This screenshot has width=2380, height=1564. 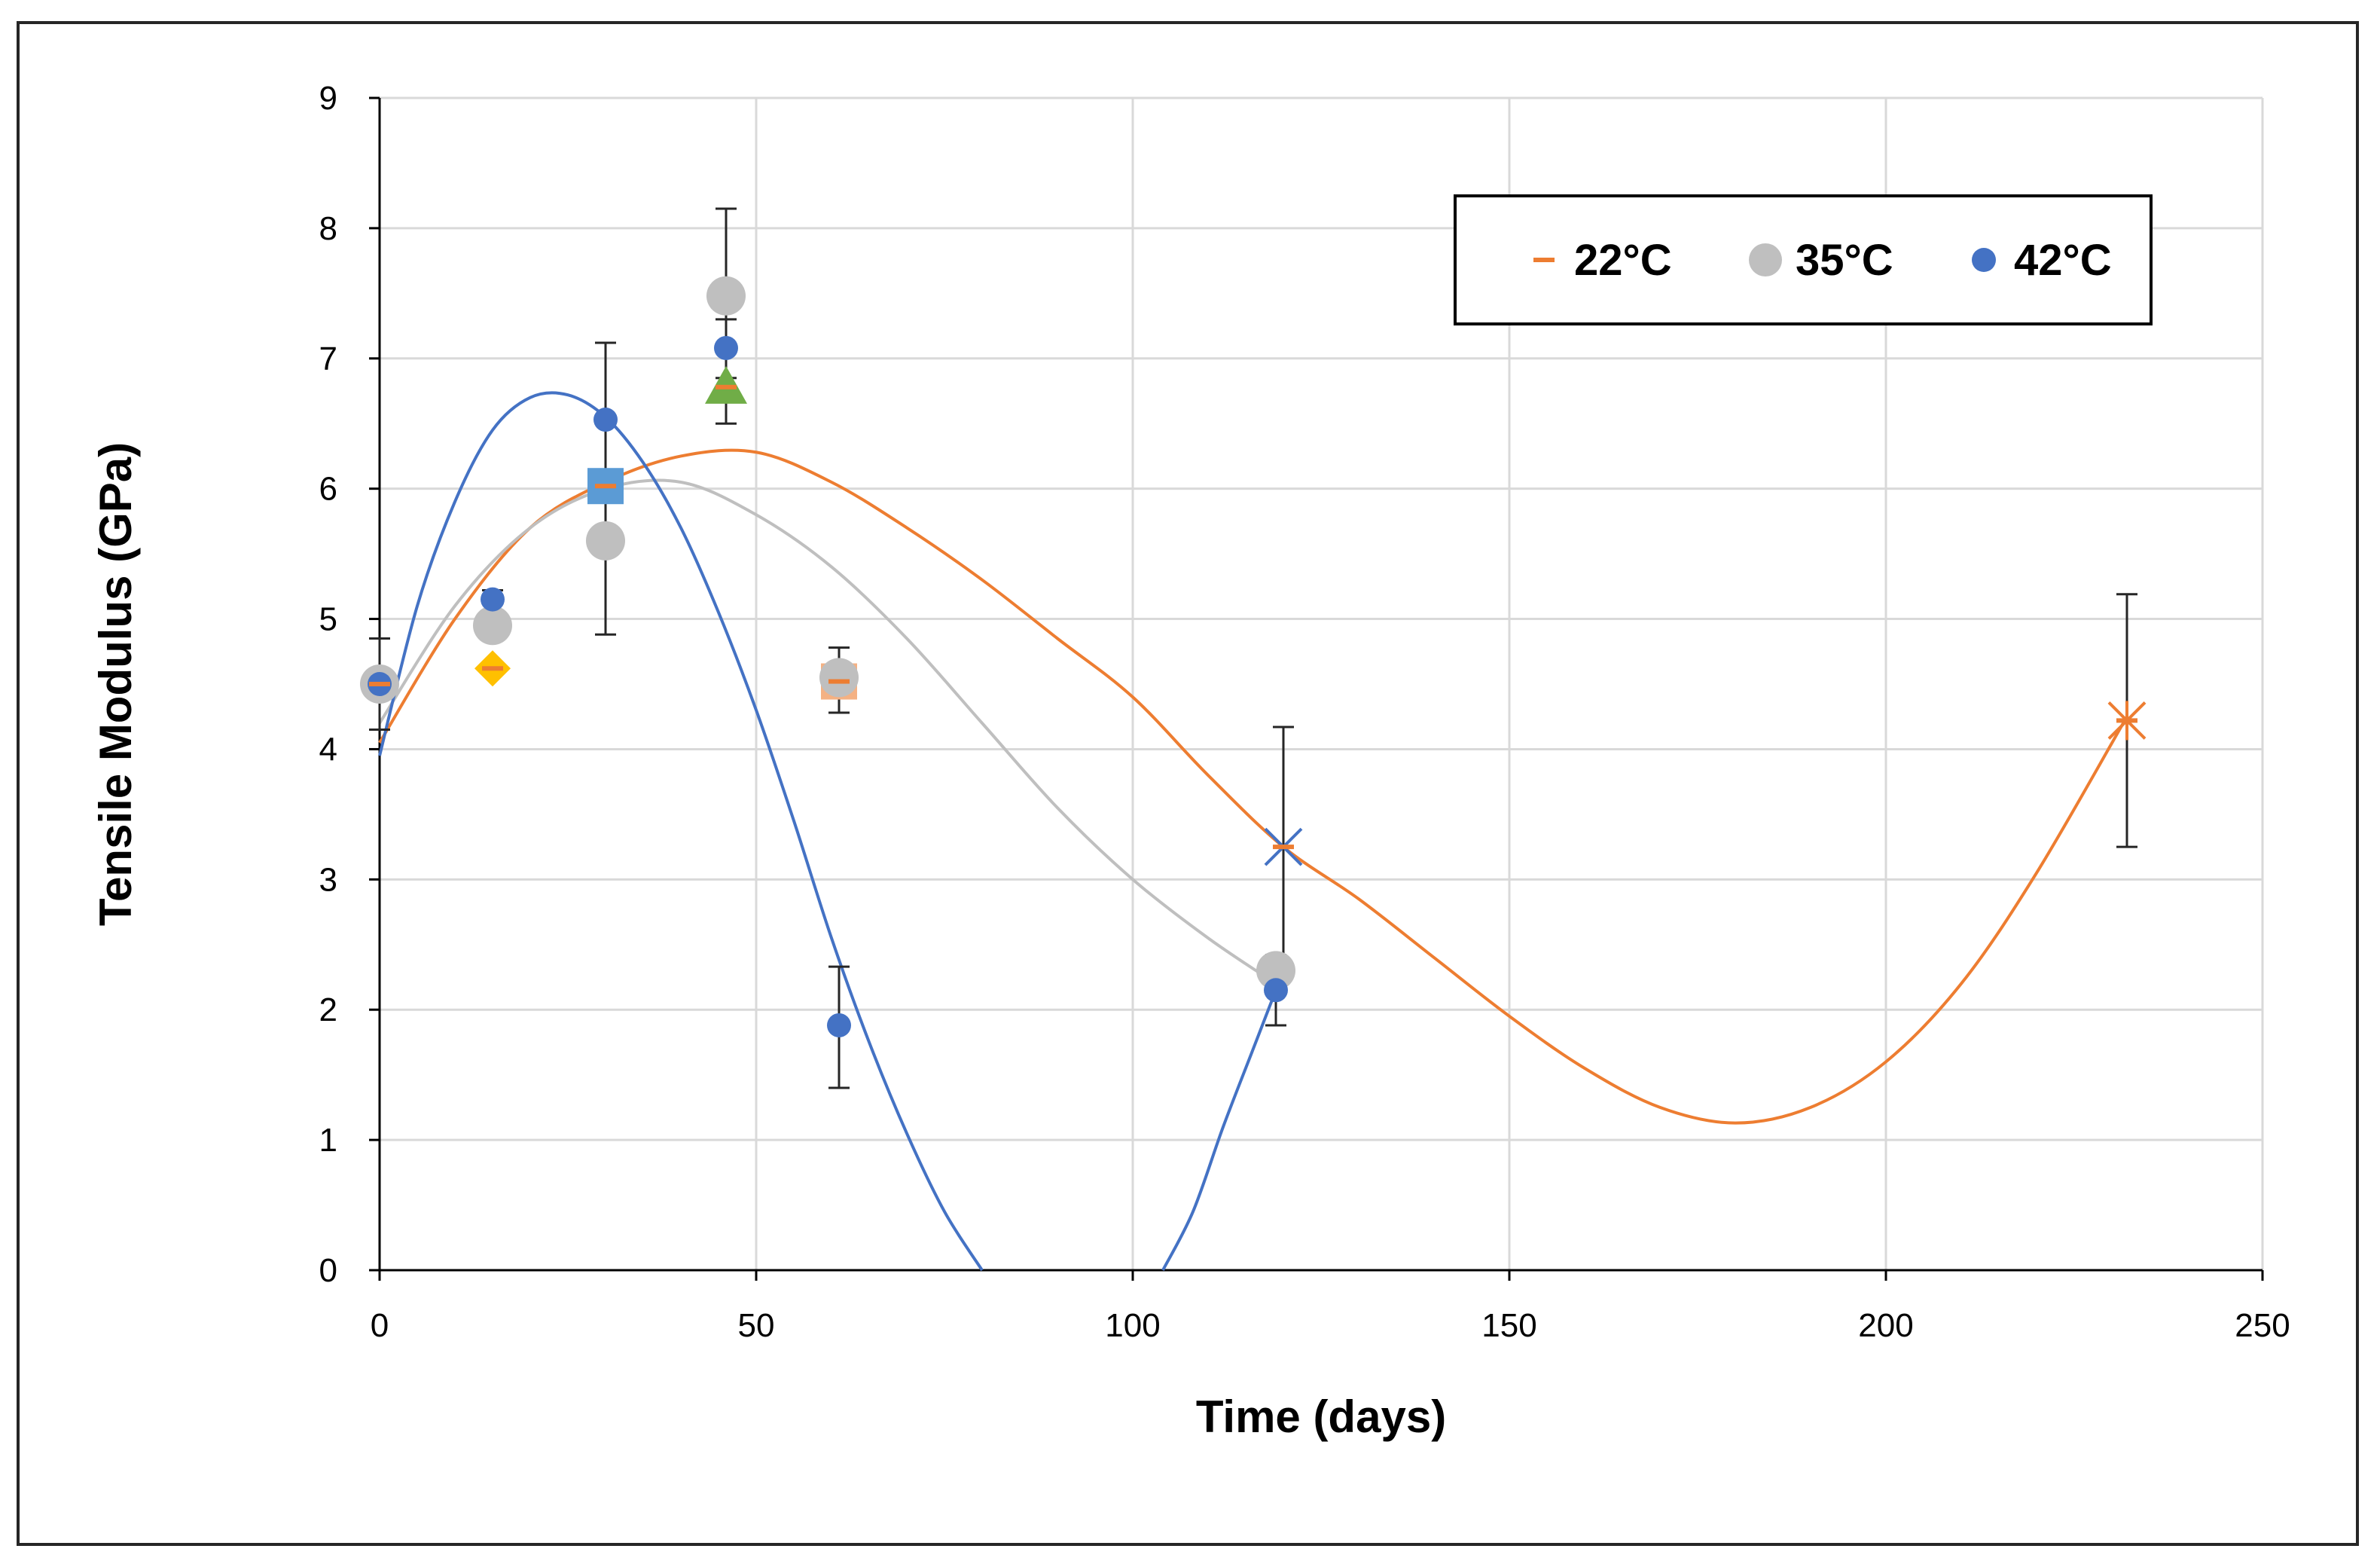 What do you see at coordinates (756, 1325) in the screenshot?
I see `x-tick-label: 50` at bounding box center [756, 1325].